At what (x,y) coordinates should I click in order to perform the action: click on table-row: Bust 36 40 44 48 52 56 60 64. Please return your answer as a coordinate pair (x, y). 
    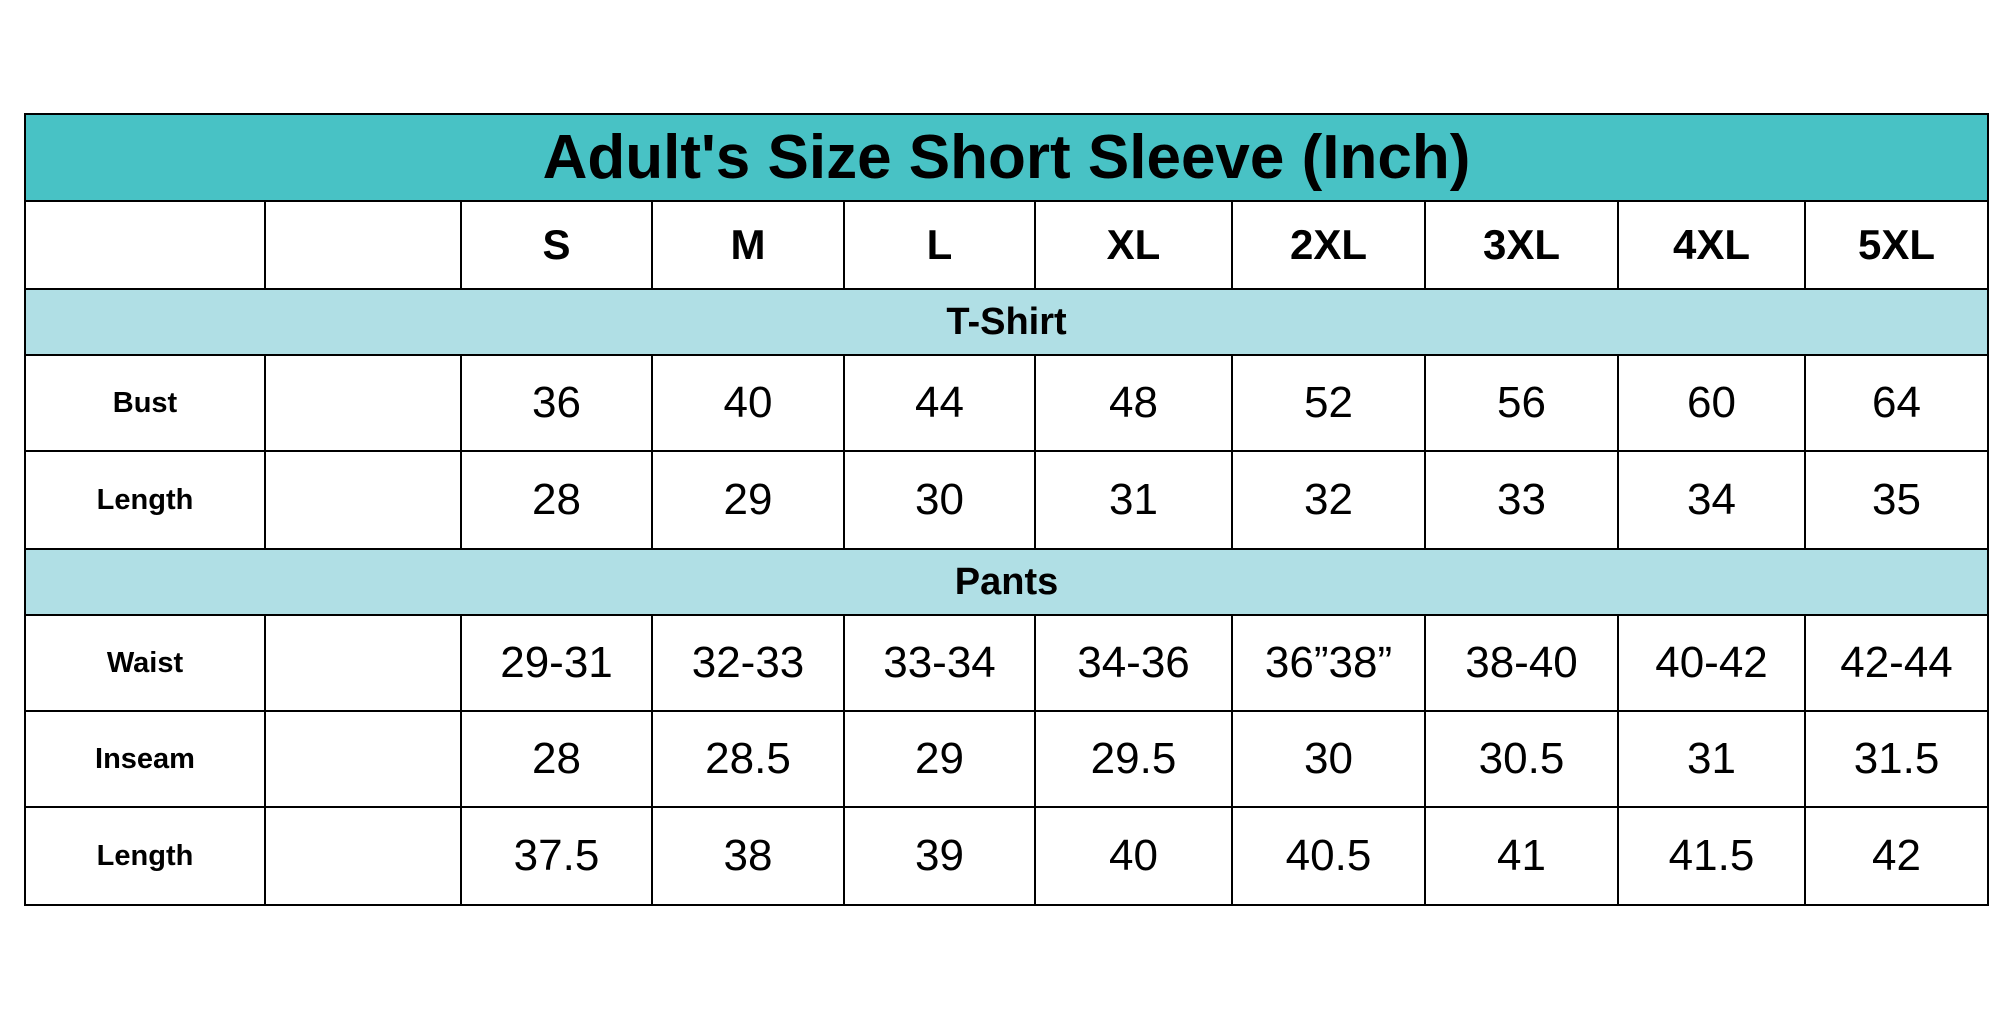
    Looking at the image, I should click on (1007, 403).